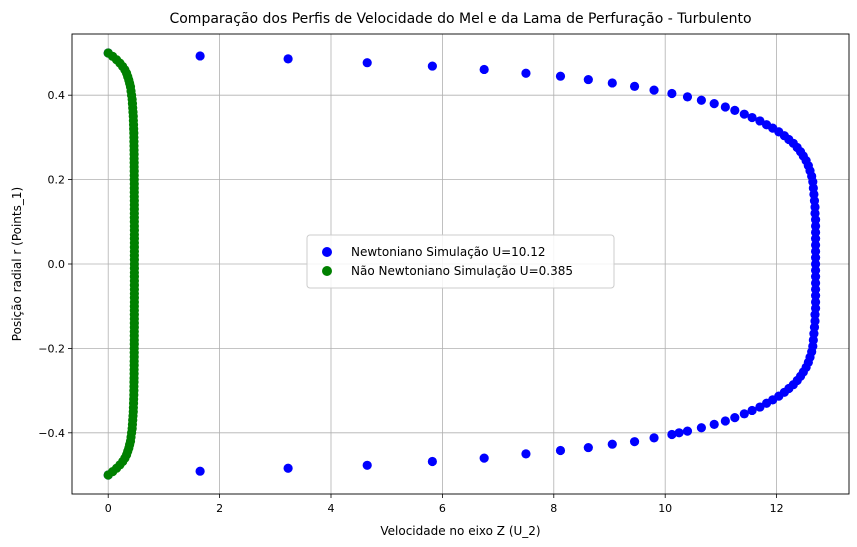 Image resolution: width=857 pixels, height=547 pixels. I want to click on x-tick-label: 12, so click(777, 508).